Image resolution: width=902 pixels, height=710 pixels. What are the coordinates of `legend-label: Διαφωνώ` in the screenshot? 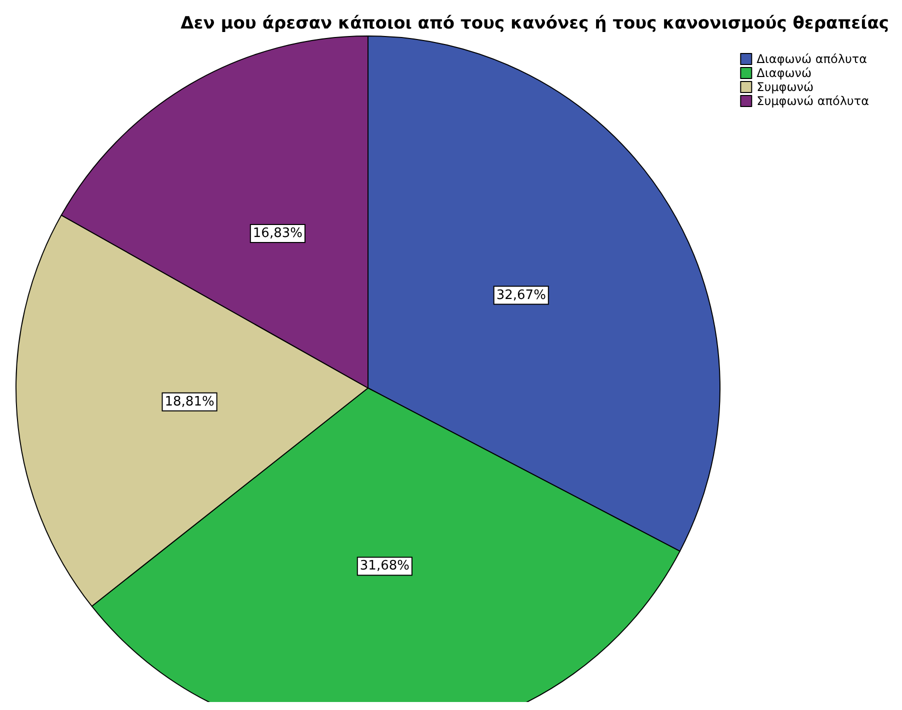 It's located at (784, 73).